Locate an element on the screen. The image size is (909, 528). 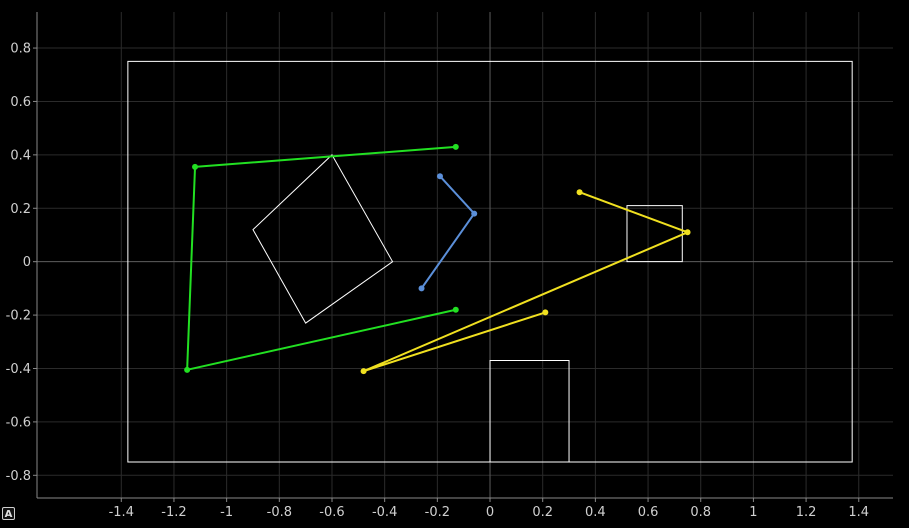
x-tick-label: 0 is located at coordinates (490, 512).